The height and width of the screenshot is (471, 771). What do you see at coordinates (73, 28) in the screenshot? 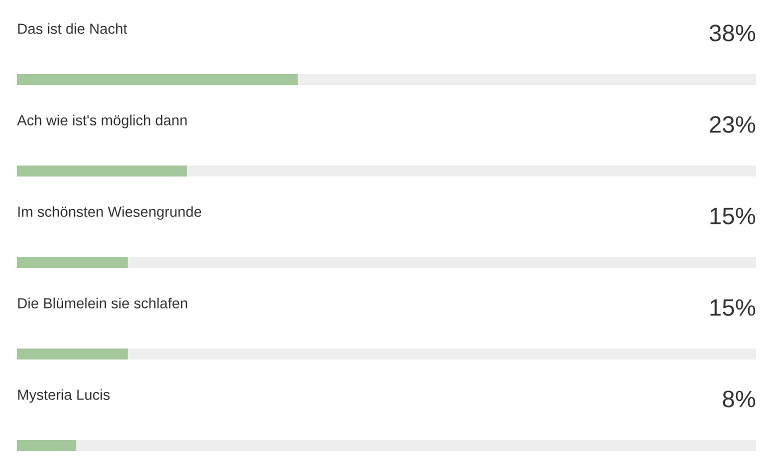
I see `y-tick-label: Das ist die Nacht` at bounding box center [73, 28].